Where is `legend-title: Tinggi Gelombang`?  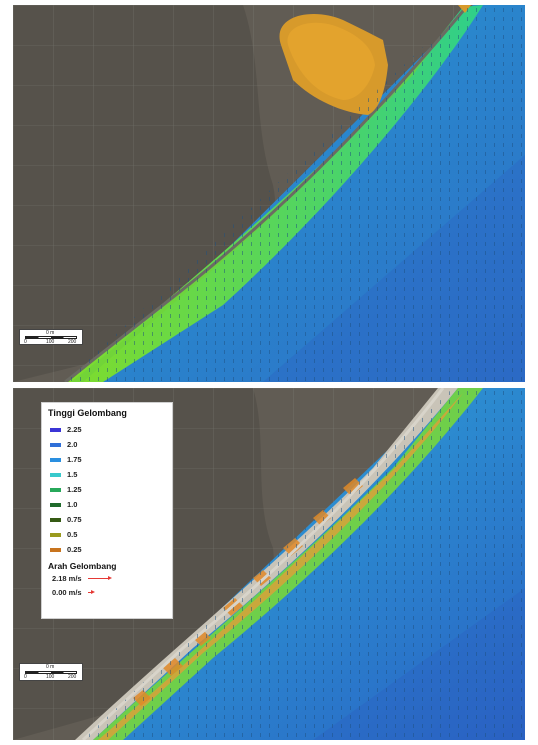 legend-title: Tinggi Gelombang is located at coordinates (87, 413).